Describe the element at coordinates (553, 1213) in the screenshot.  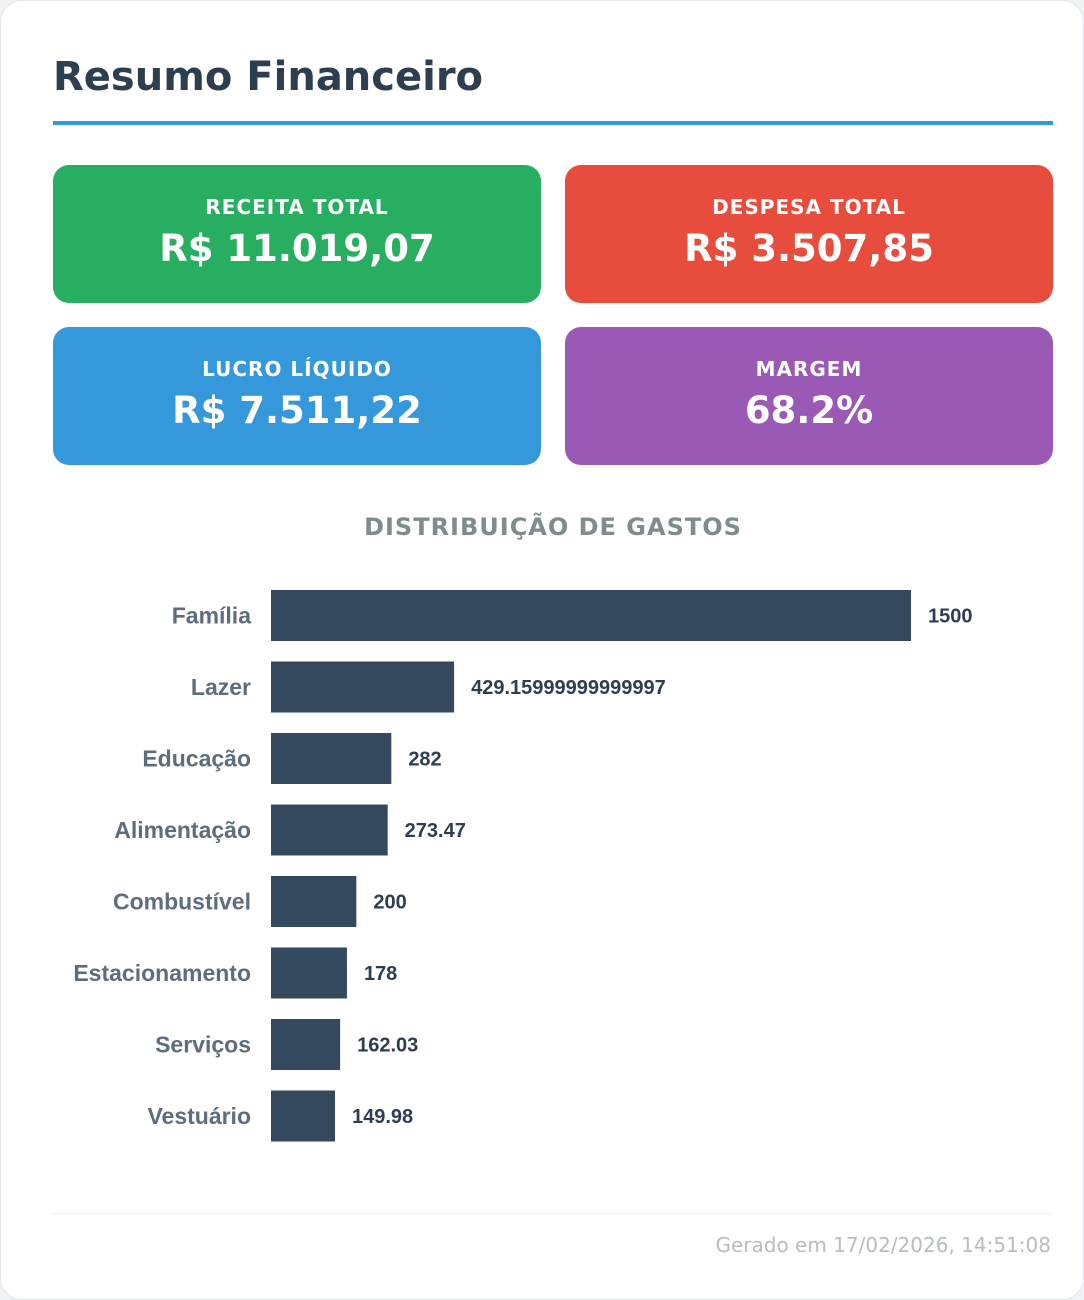
I see `footer-divider` at that location.